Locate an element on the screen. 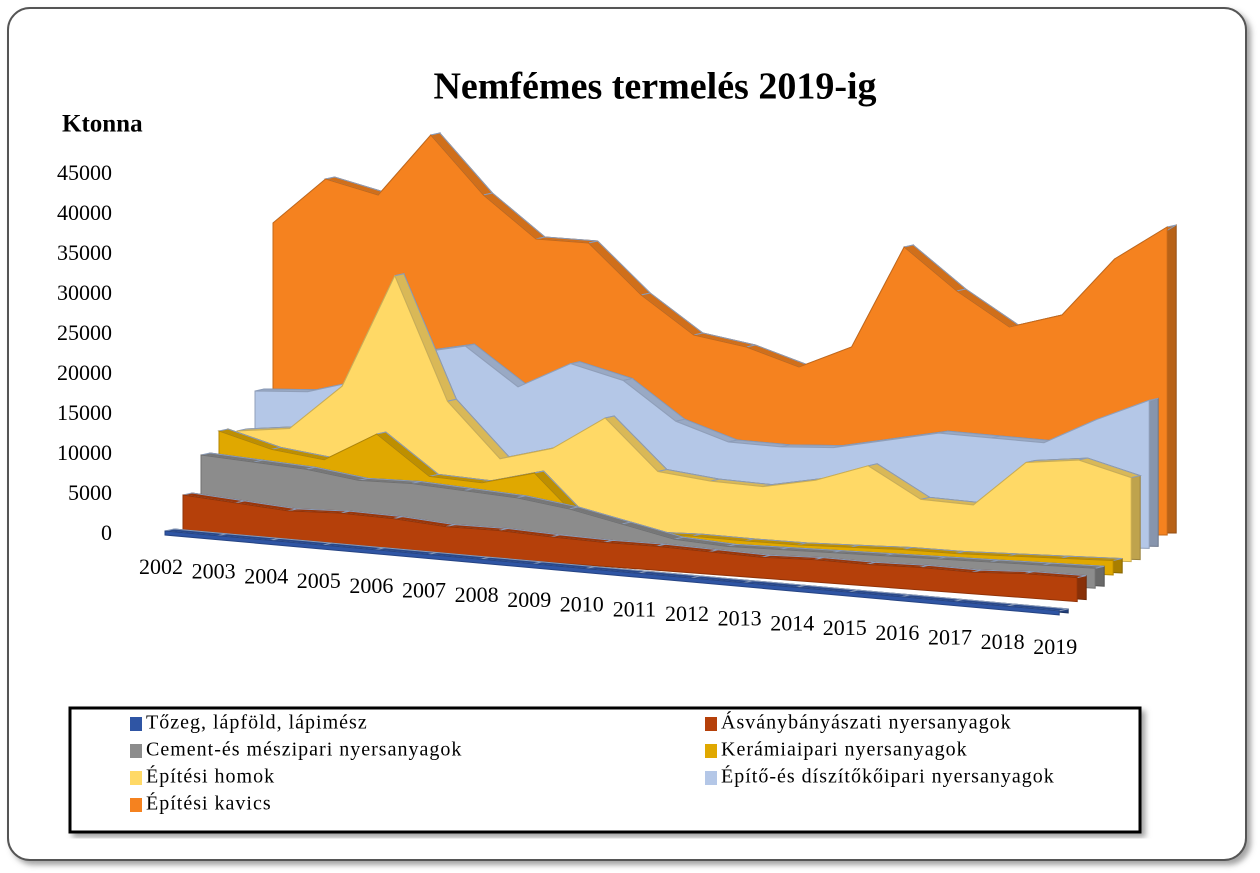 The height and width of the screenshot is (873, 1260). legend-label: Építési homok is located at coordinates (210, 776).